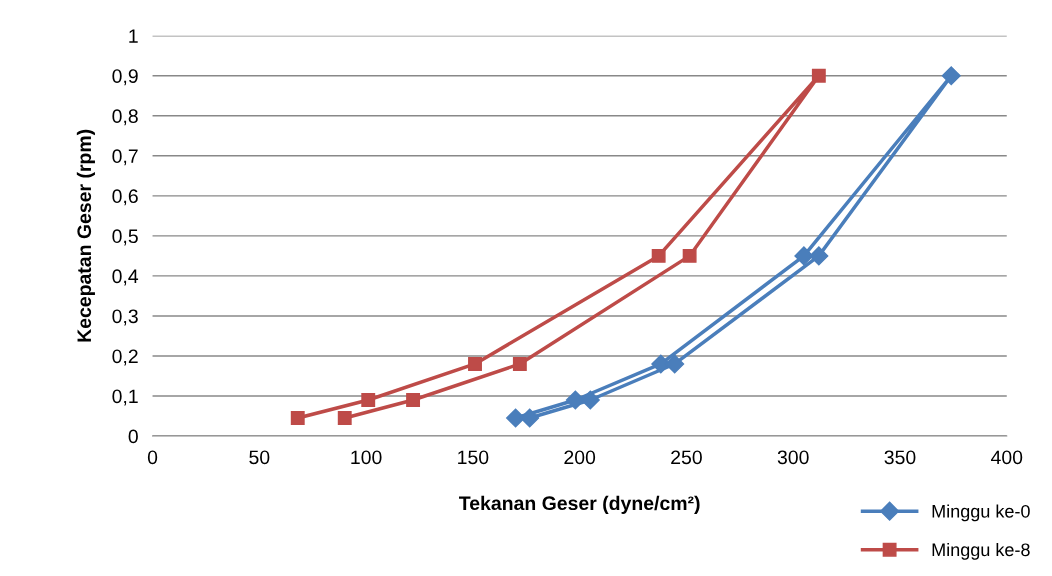 The height and width of the screenshot is (576, 1052). I want to click on x-tick-label: 400, so click(1006, 457).